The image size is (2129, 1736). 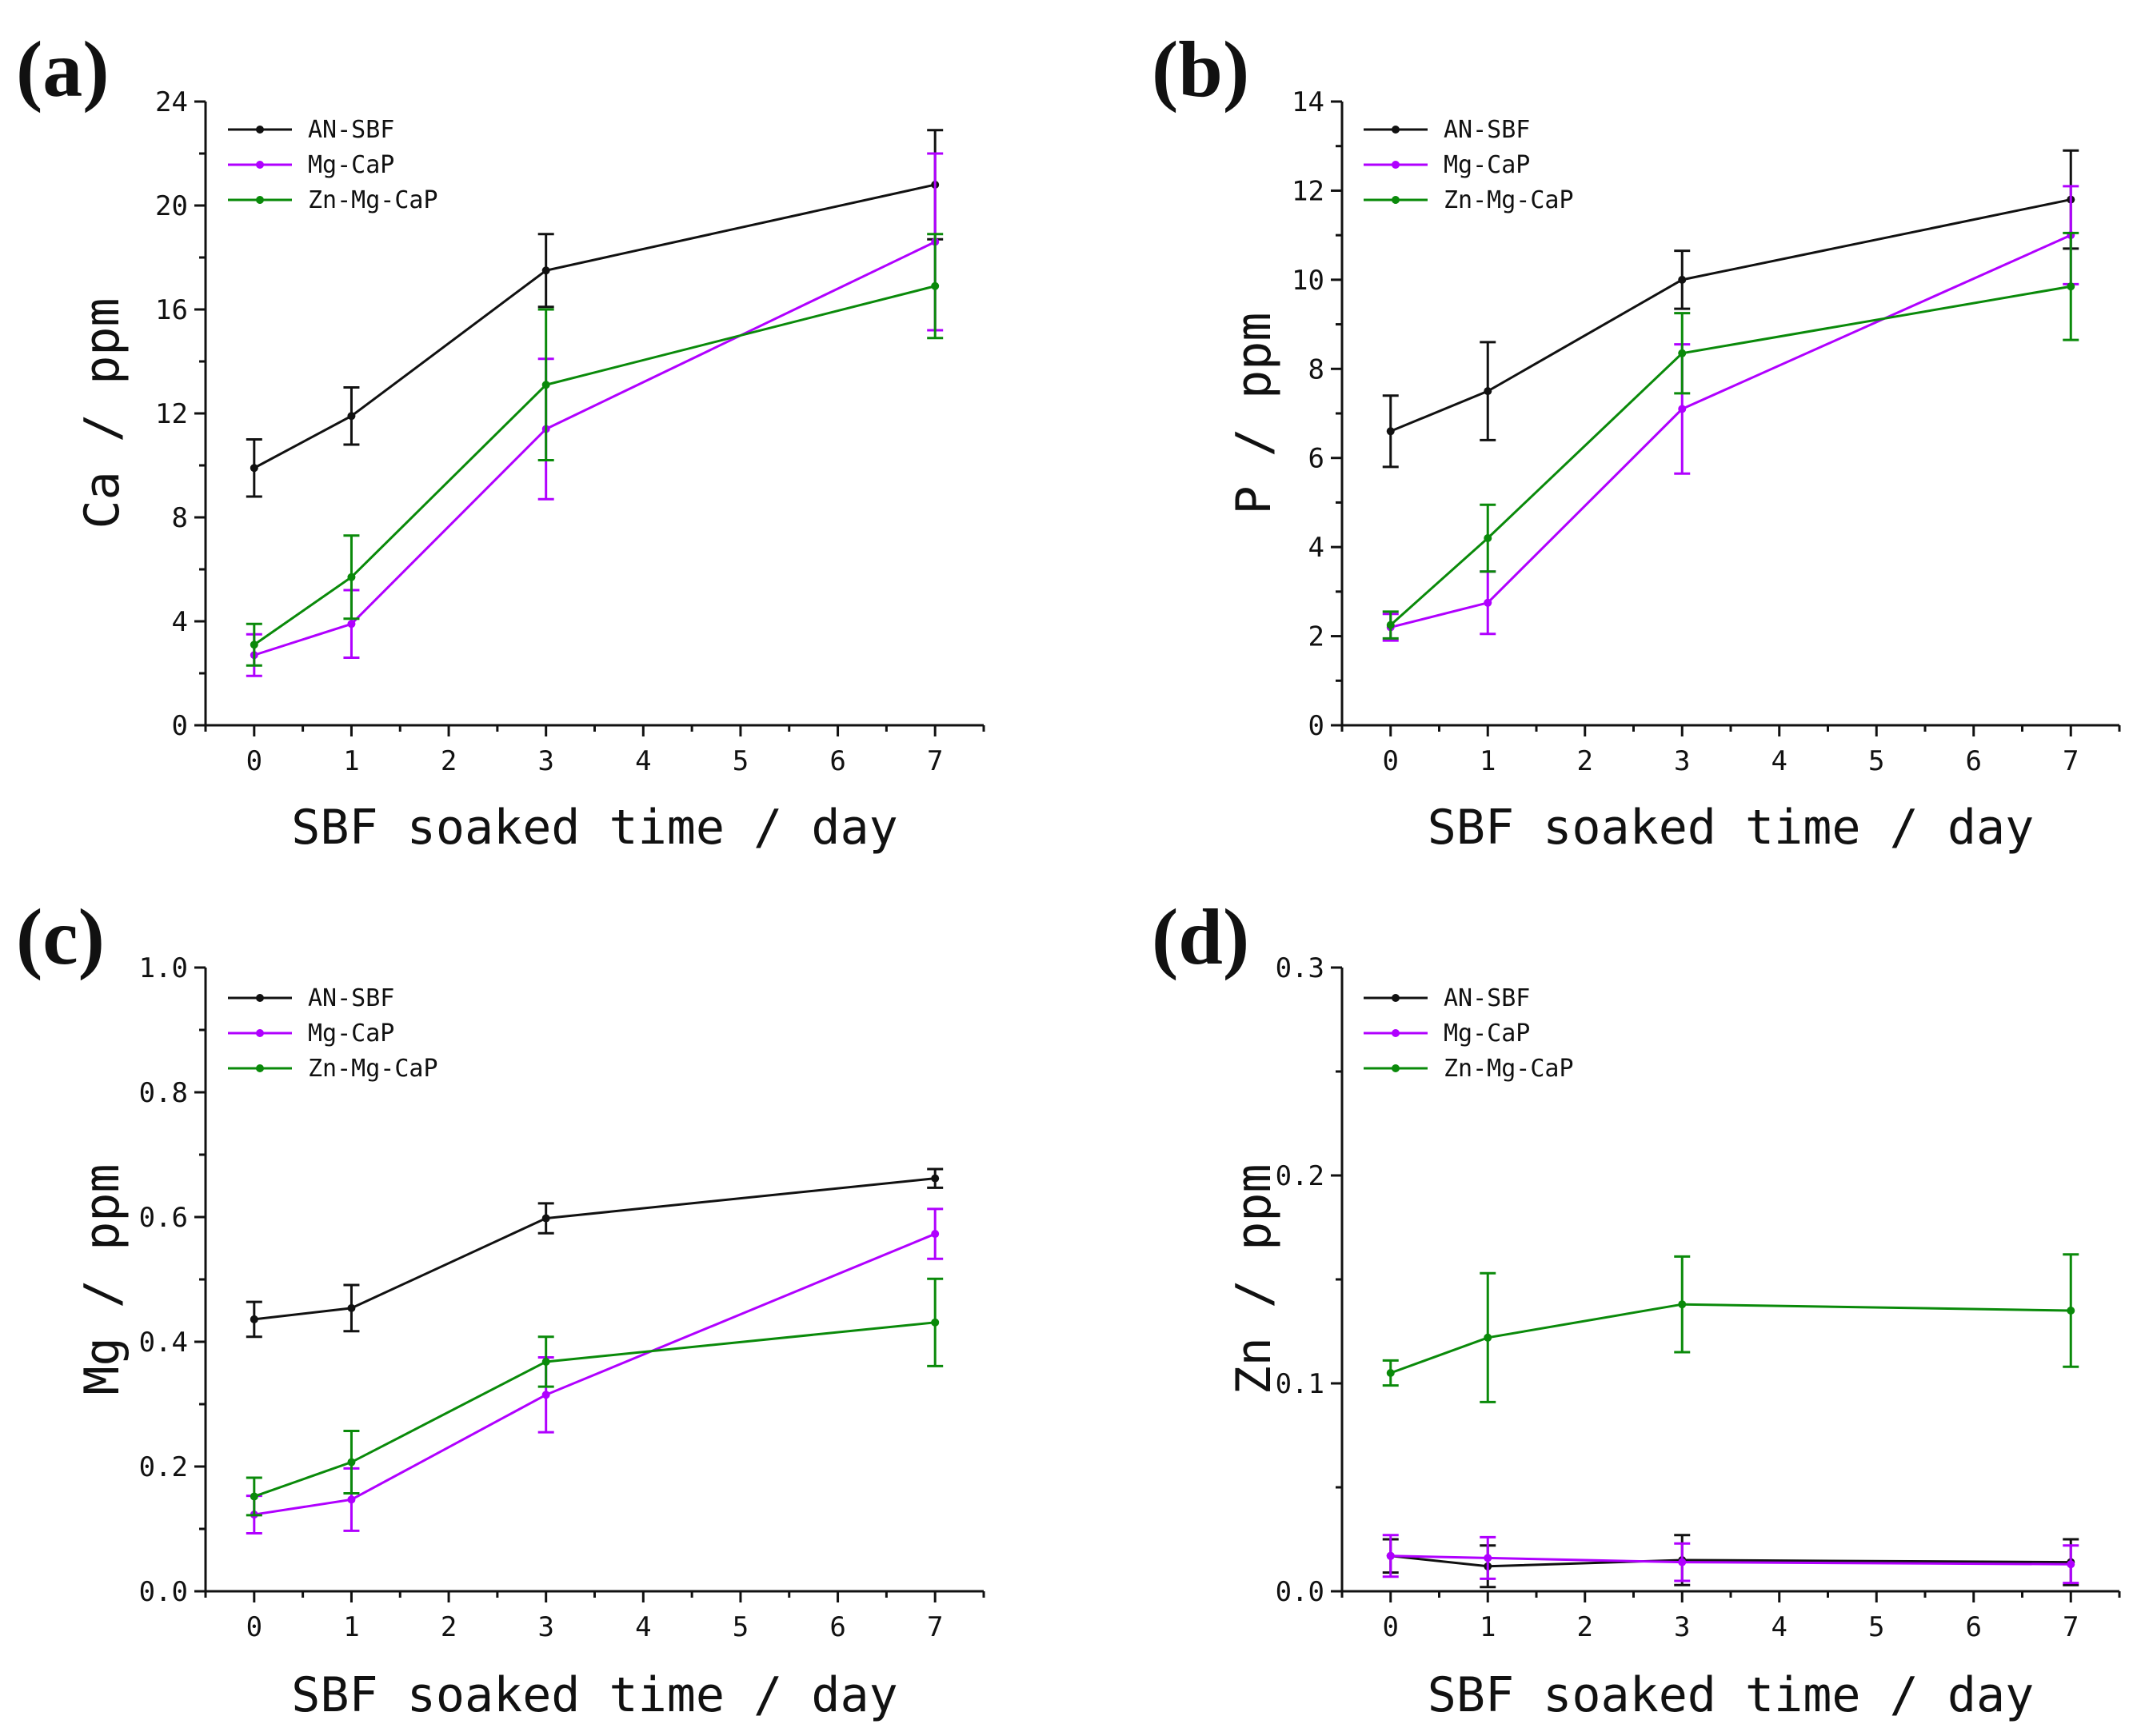 I want to click on y-tick-label: 0.8, so click(x=163, y=1093).